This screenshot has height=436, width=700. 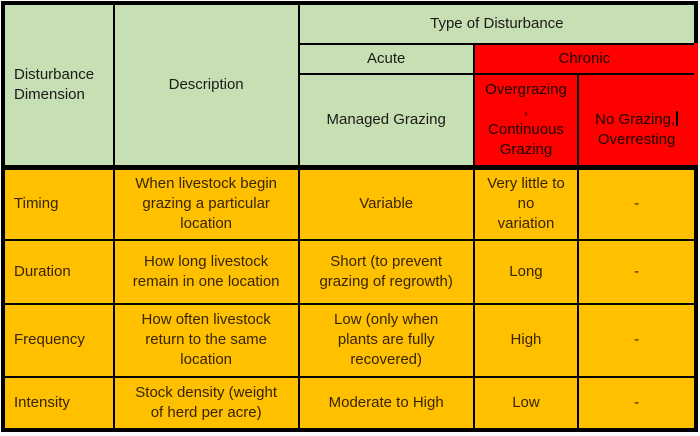 What do you see at coordinates (58, 340) in the screenshot?
I see `dimension-cell: Frequency` at bounding box center [58, 340].